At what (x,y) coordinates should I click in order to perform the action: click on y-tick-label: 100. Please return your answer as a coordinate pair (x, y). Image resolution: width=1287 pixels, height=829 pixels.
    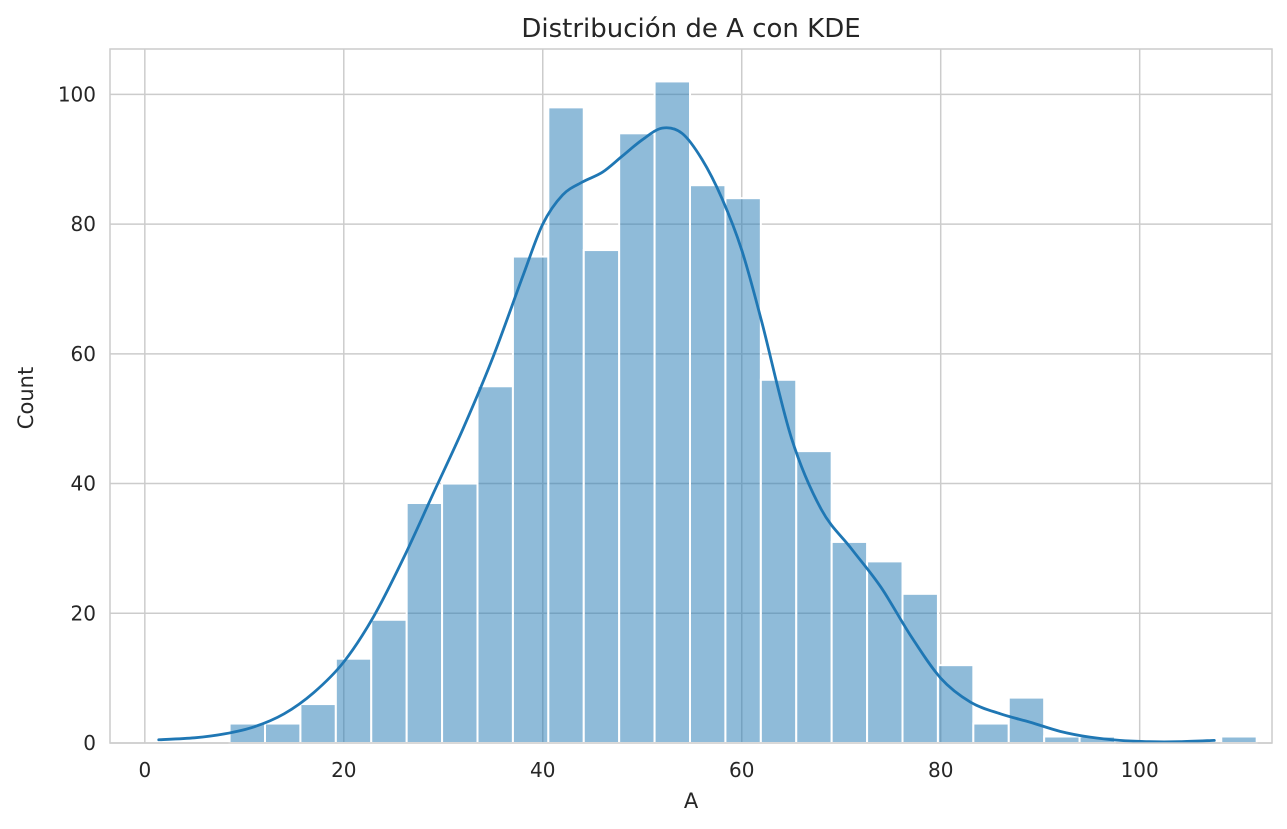
    Looking at the image, I should click on (77, 94).